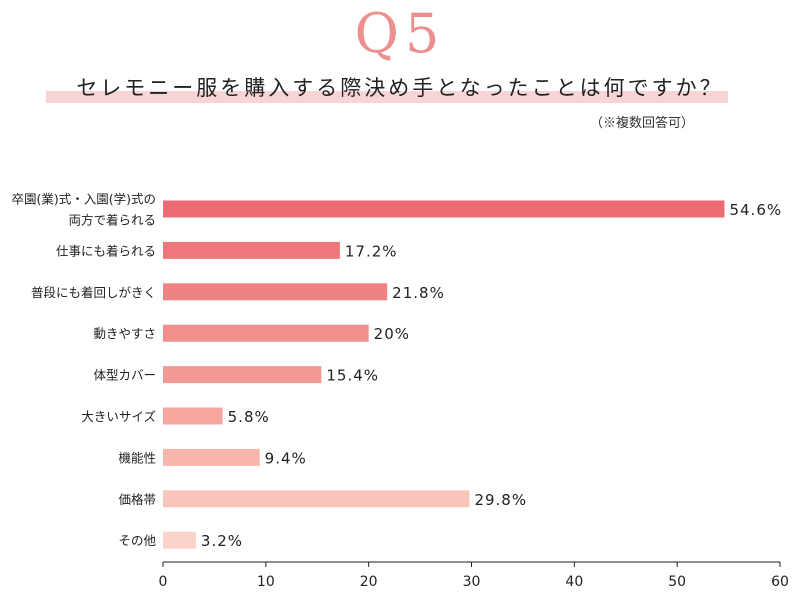 The width and height of the screenshot is (800, 599). What do you see at coordinates (500, 500) in the screenshot?
I see `value-label: 29.8%` at bounding box center [500, 500].